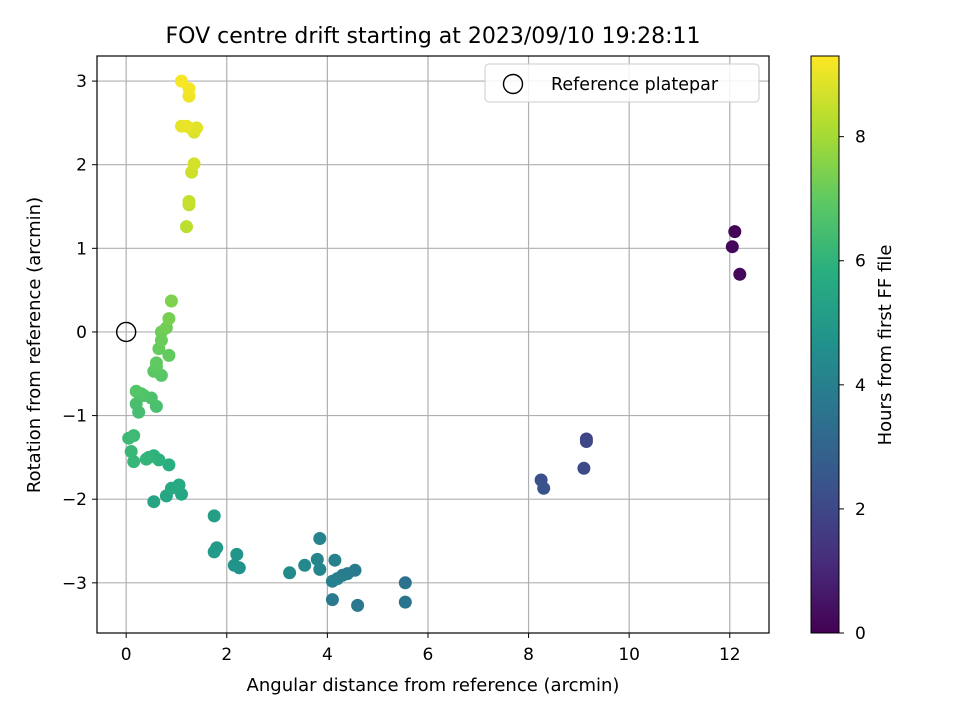 The height and width of the screenshot is (720, 960). What do you see at coordinates (81, 82) in the screenshot?
I see `y-tick-label: 3` at bounding box center [81, 82].